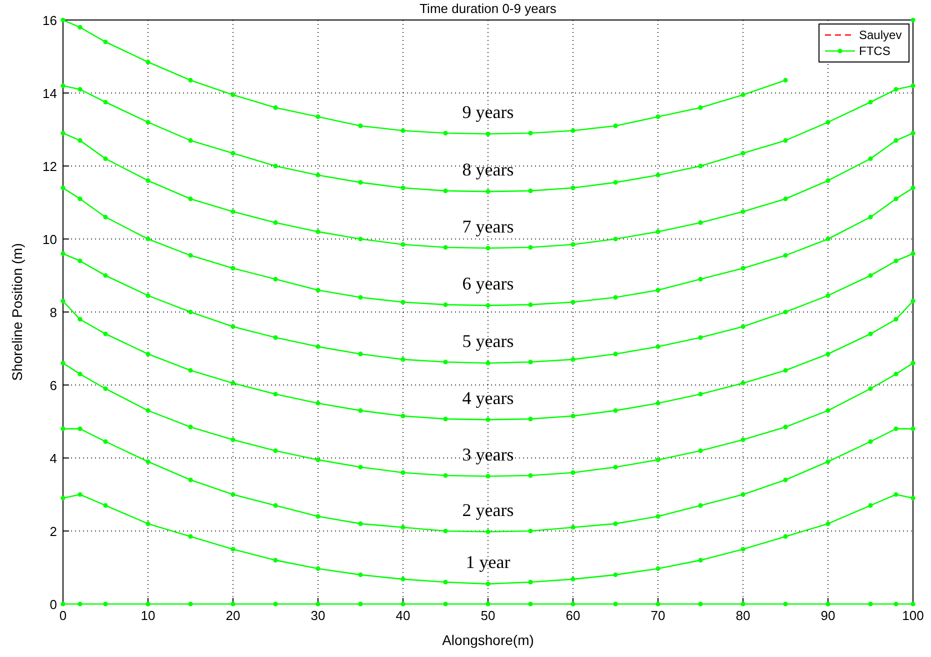 Image resolution: width=931 pixels, height=657 pixels. I want to click on y-tick-label: 16, so click(49, 20).